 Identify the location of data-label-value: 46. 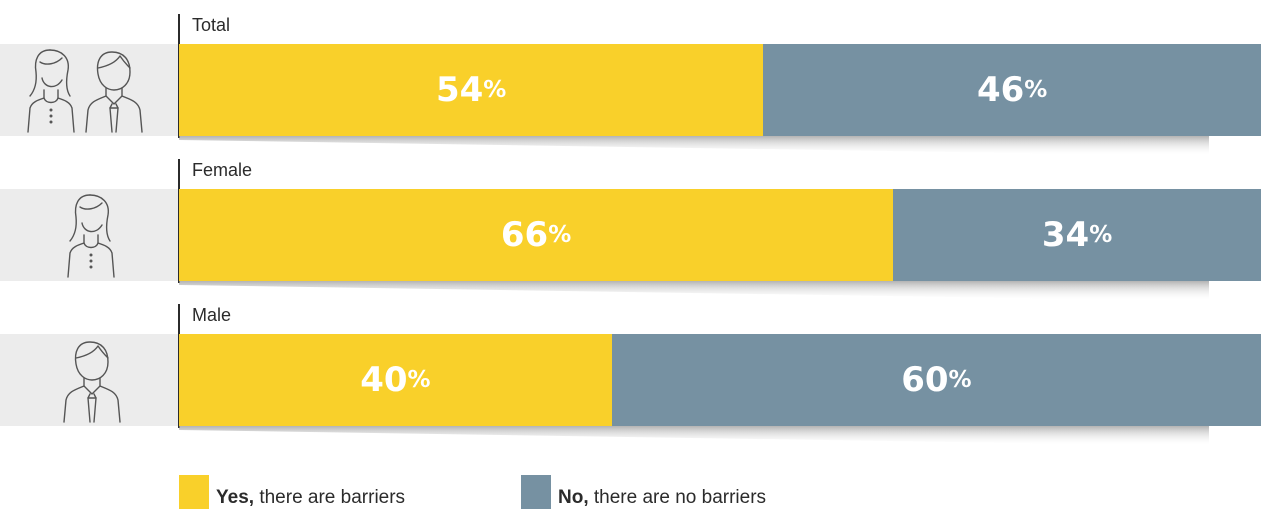
(1000, 90).